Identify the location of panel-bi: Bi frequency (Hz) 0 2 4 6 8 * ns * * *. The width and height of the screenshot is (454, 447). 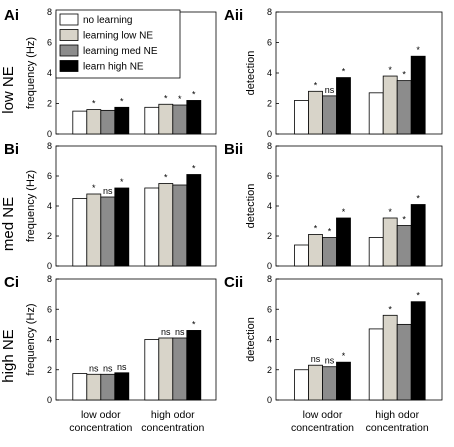
(110, 206).